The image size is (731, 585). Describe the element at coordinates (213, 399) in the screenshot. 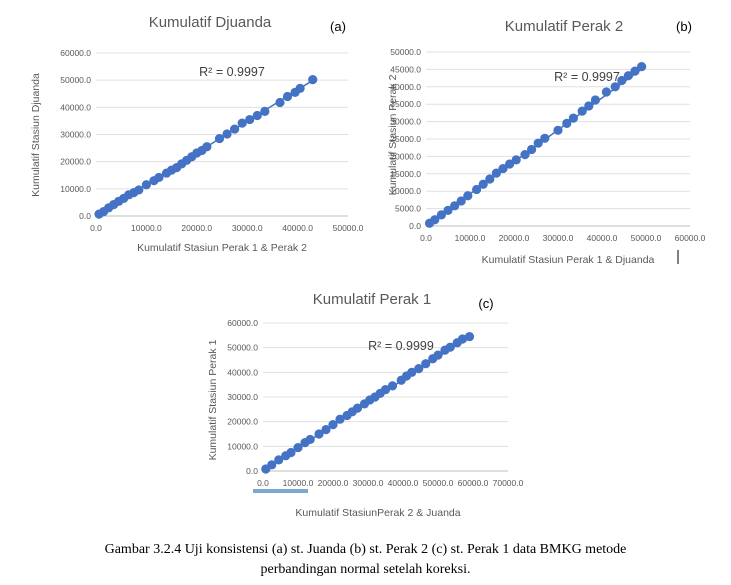

I see `y-axis-label: Kumulatif Stasiun Perak 1` at that location.